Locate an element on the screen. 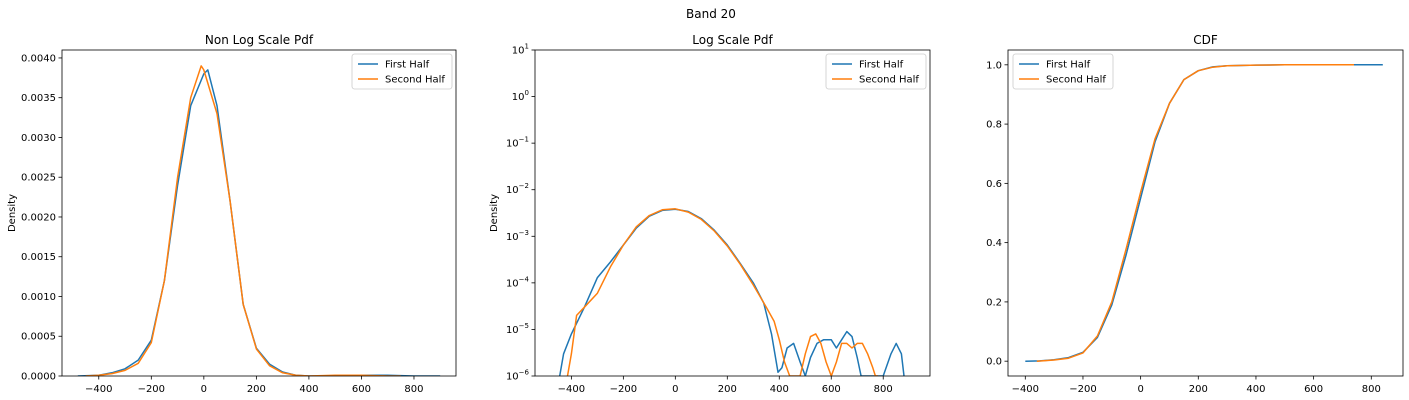 The width and height of the screenshot is (1409, 400). series-line-first-half is located at coordinates (731, 292).